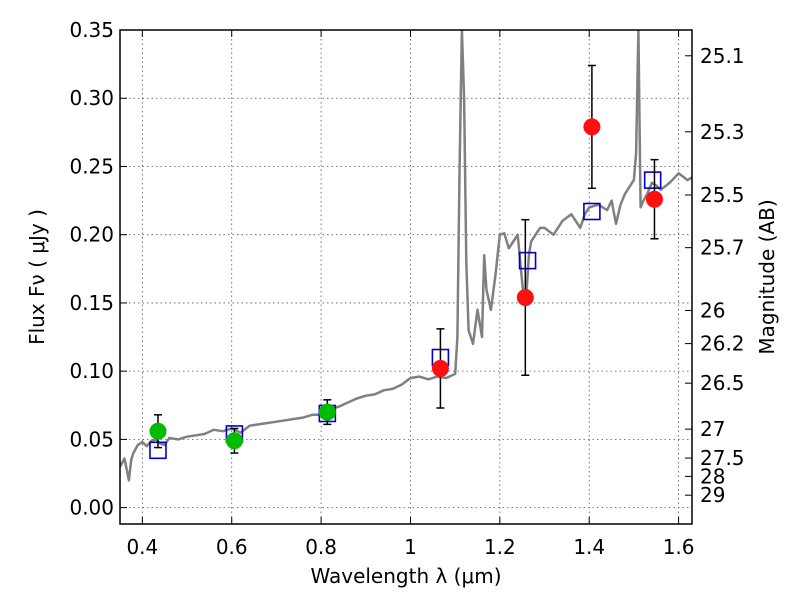 This screenshot has height=600, width=800. I want to click on y-tick-label: 0.00, so click(91, 508).